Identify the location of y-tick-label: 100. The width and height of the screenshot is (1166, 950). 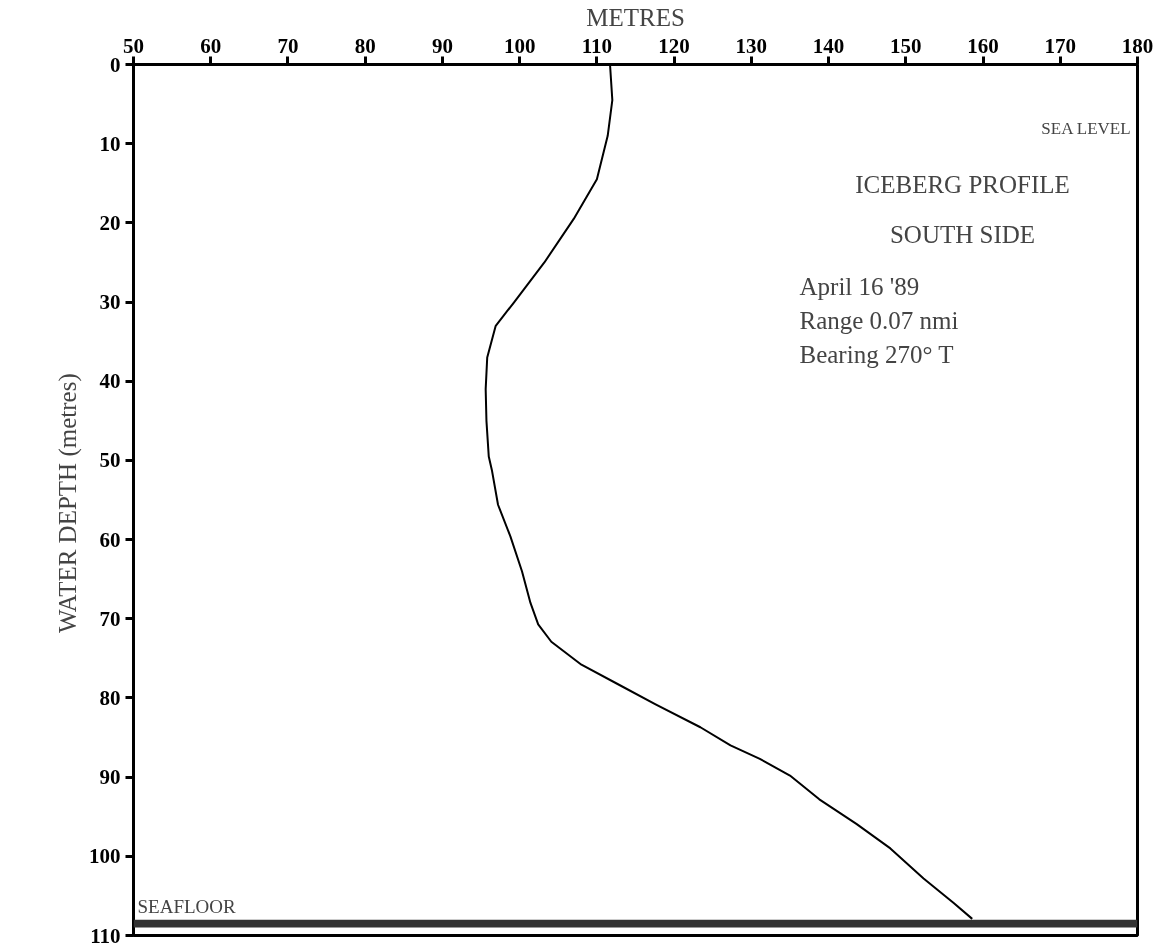
(105, 856).